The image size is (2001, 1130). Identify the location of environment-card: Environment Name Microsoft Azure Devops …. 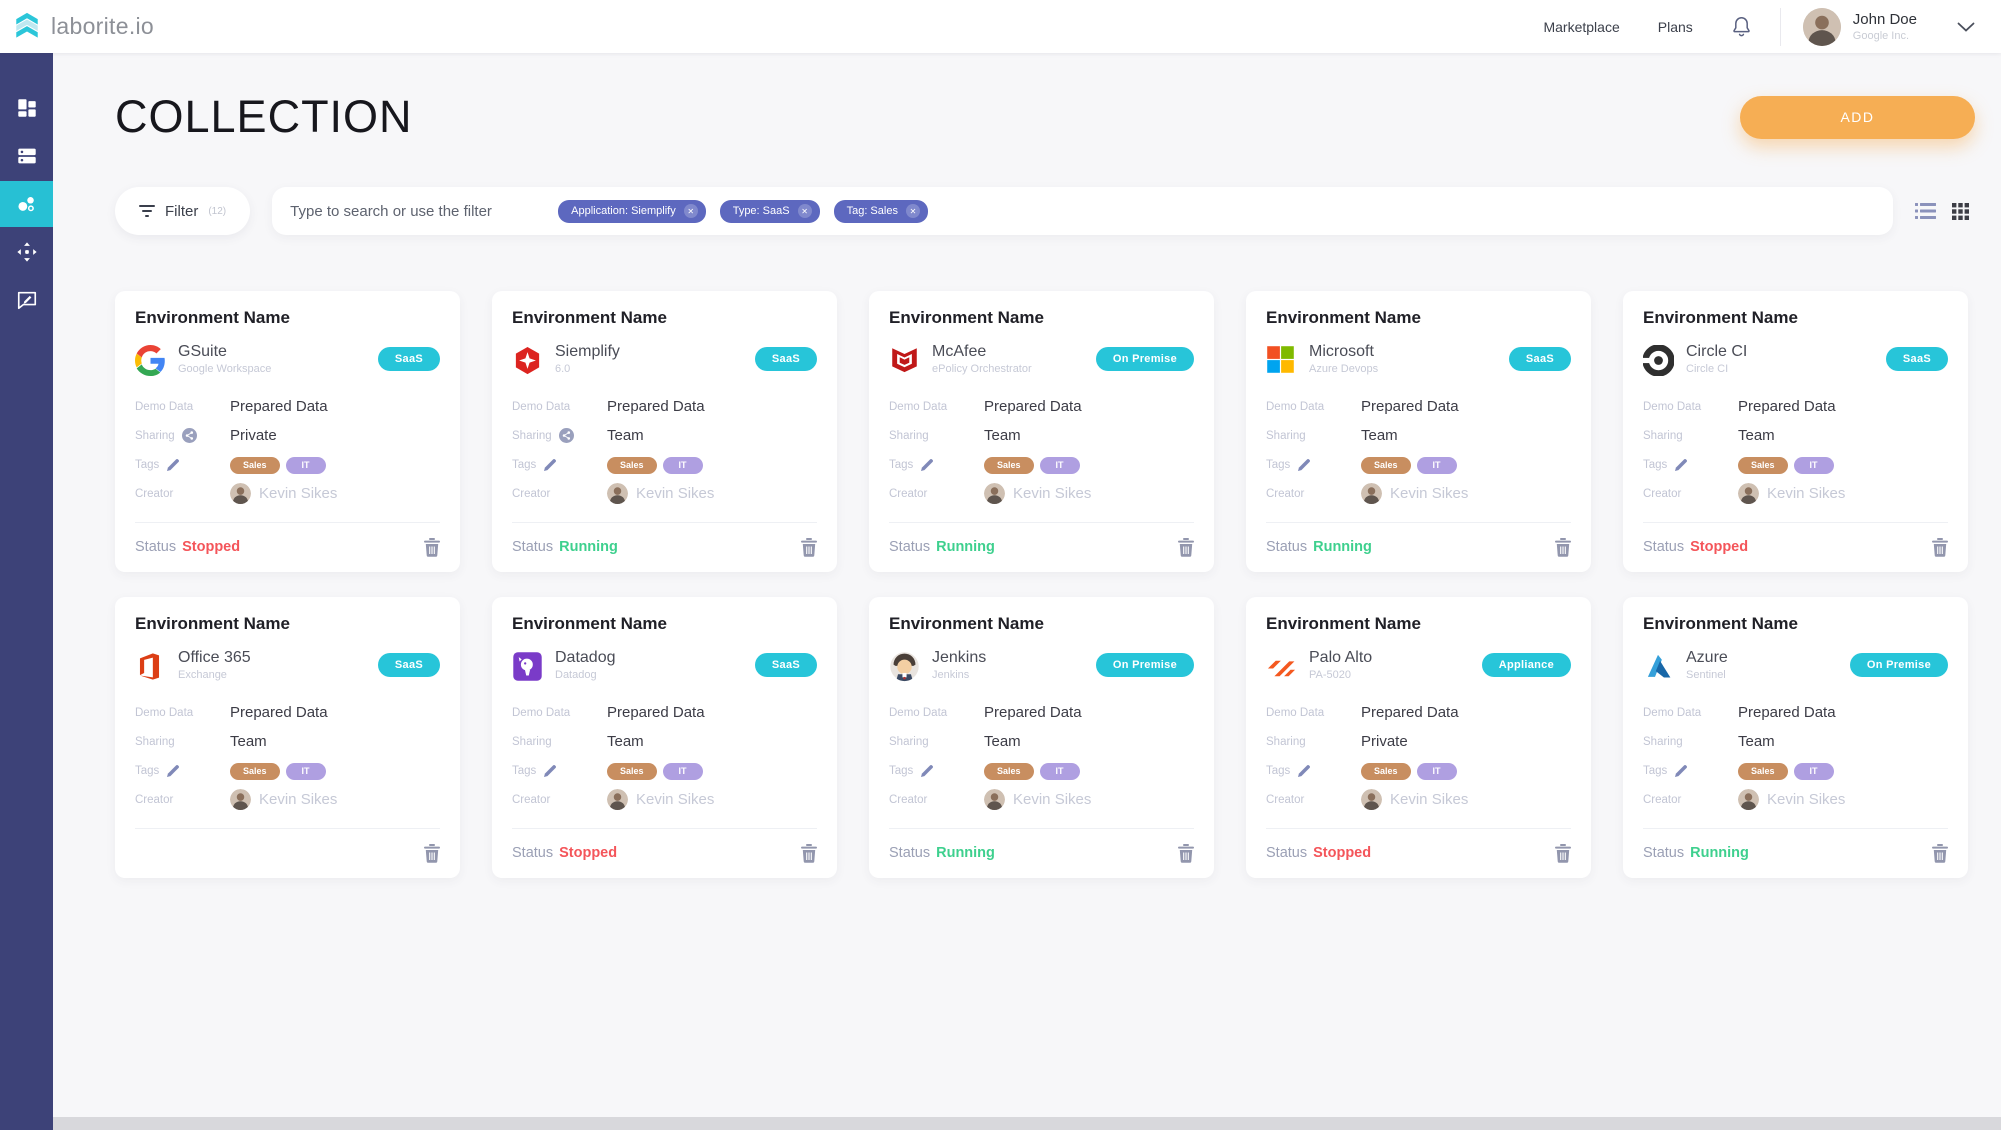
(1418, 431).